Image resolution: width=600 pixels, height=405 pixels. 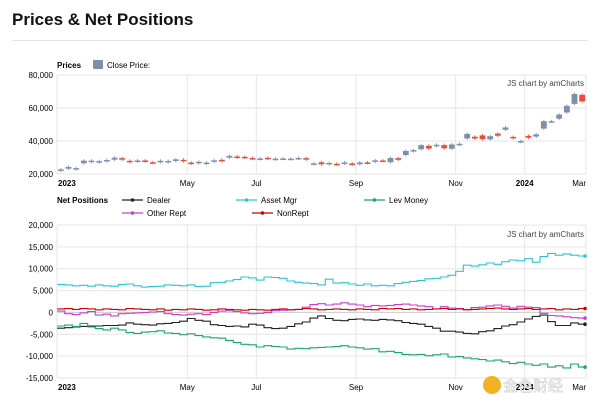 I want to click on net-y-tick-label: 5,000, so click(x=43, y=291).